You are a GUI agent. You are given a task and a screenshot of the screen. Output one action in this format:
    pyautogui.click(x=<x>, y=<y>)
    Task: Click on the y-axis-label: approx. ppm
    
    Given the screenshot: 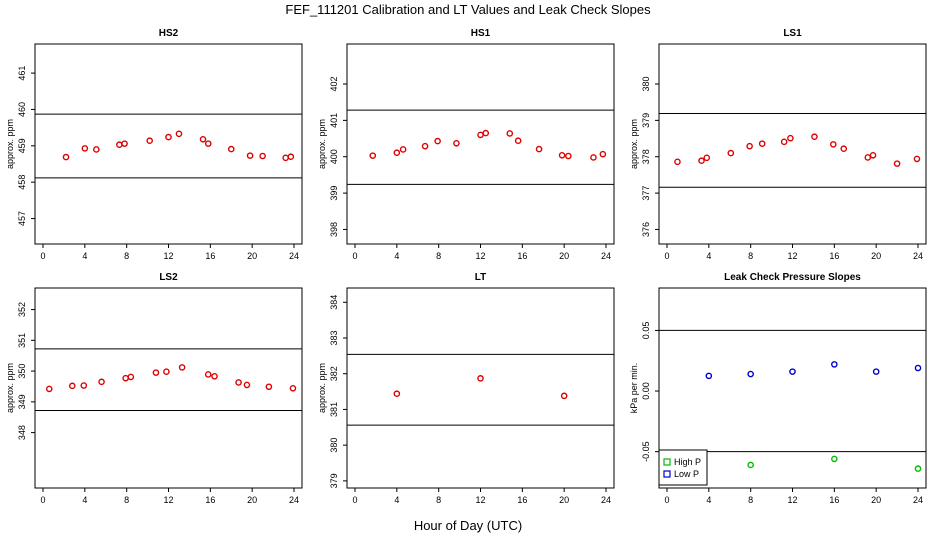 What is the action you would take?
    pyautogui.click(x=10, y=388)
    